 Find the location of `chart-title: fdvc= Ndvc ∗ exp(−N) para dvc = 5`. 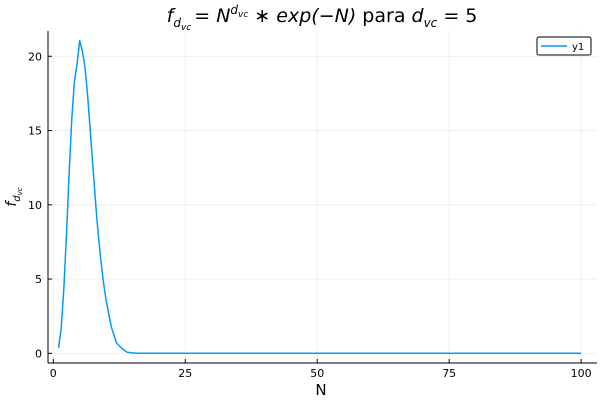

chart-title: fdvc= Ndvc ∗ exp(−N) para dvc = 5 is located at coordinates (322, 18).